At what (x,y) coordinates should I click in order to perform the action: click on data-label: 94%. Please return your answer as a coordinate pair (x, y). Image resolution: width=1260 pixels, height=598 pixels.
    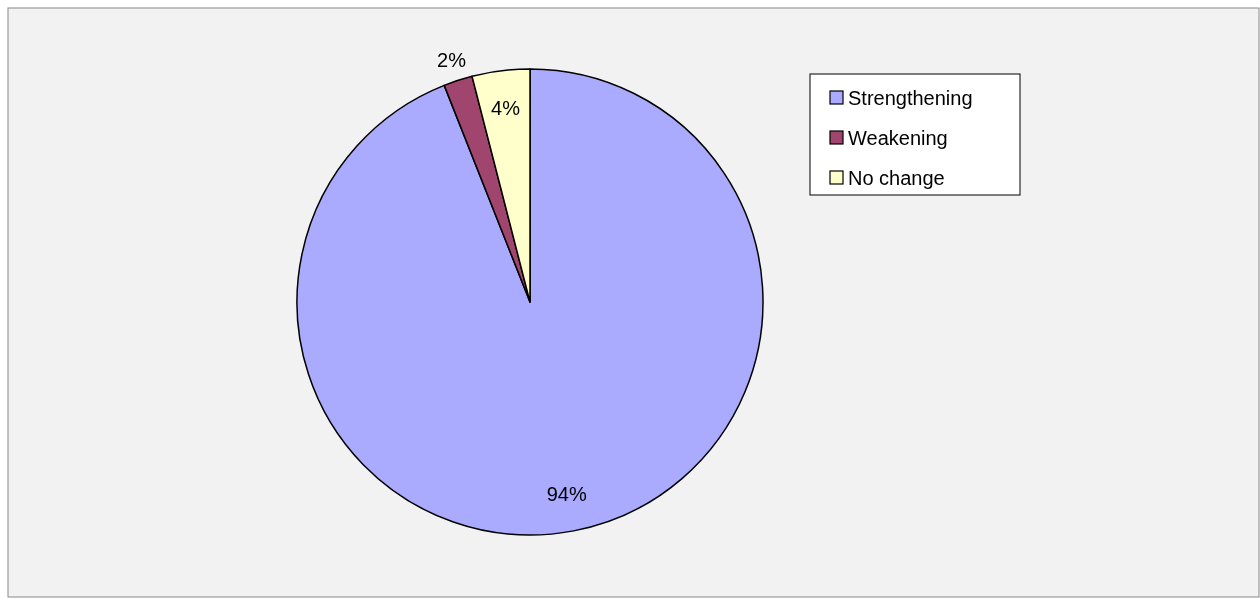
    Looking at the image, I should click on (566, 494).